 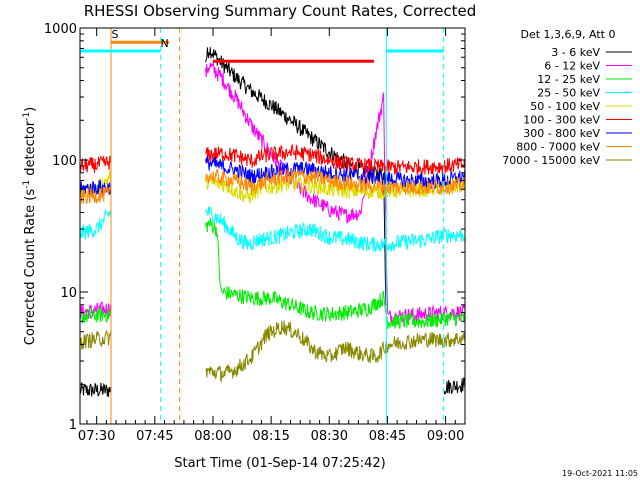 What do you see at coordinates (68, 293) in the screenshot?
I see `y-tick-label-10: 10` at bounding box center [68, 293].